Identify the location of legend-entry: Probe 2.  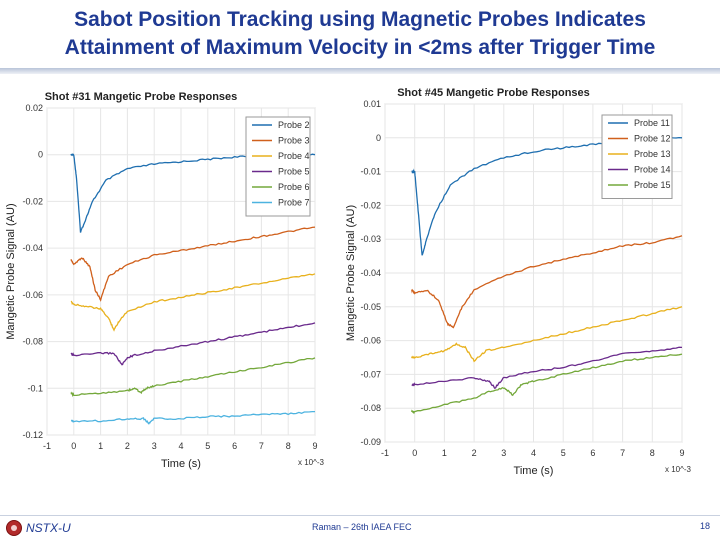
(294, 125).